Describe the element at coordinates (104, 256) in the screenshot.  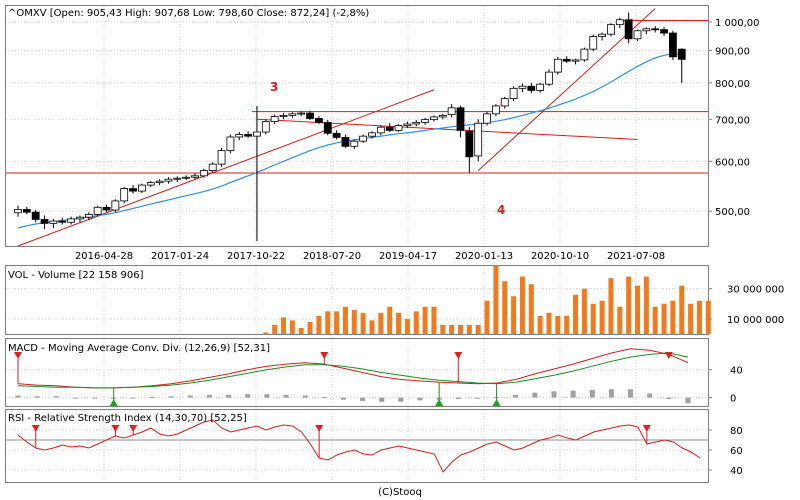
I see `date-tick-label: 2016-04-28` at that location.